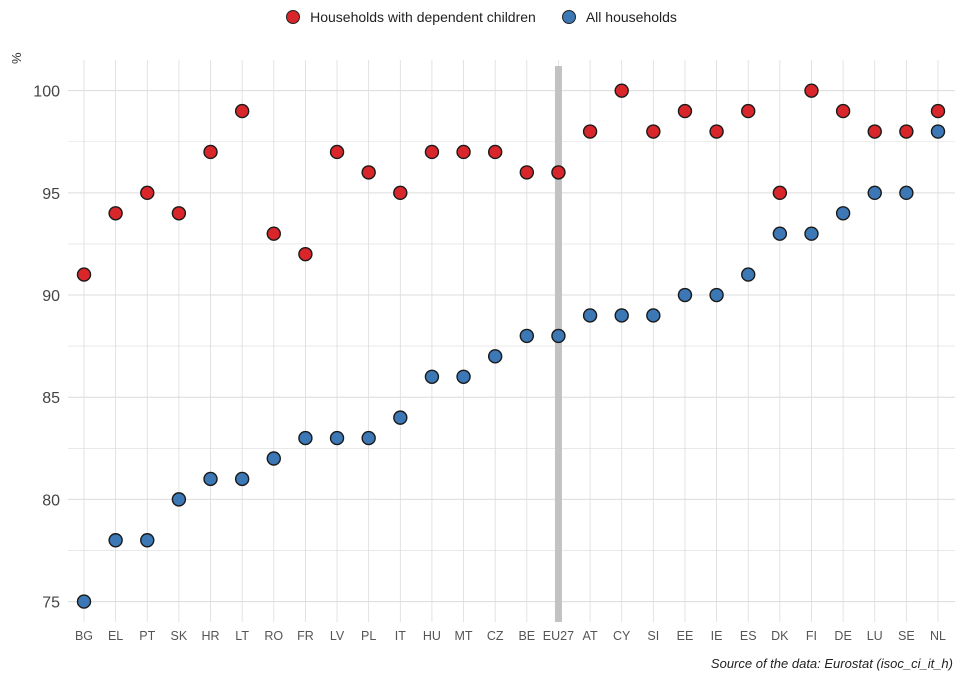 The height and width of the screenshot is (677, 963). Describe the element at coordinates (46, 92) in the screenshot. I see `y-tick-label: 100` at that location.